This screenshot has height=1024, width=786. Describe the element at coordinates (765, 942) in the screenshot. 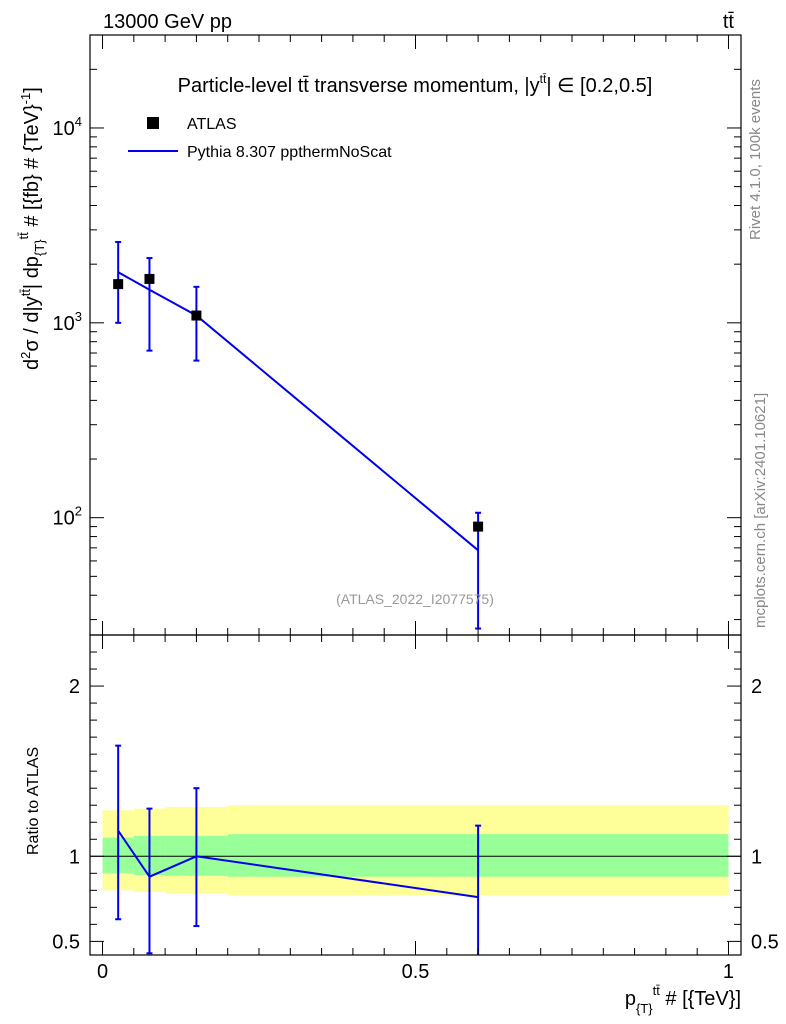

I see `ratio-y-tick-label-right: 0.5` at that location.